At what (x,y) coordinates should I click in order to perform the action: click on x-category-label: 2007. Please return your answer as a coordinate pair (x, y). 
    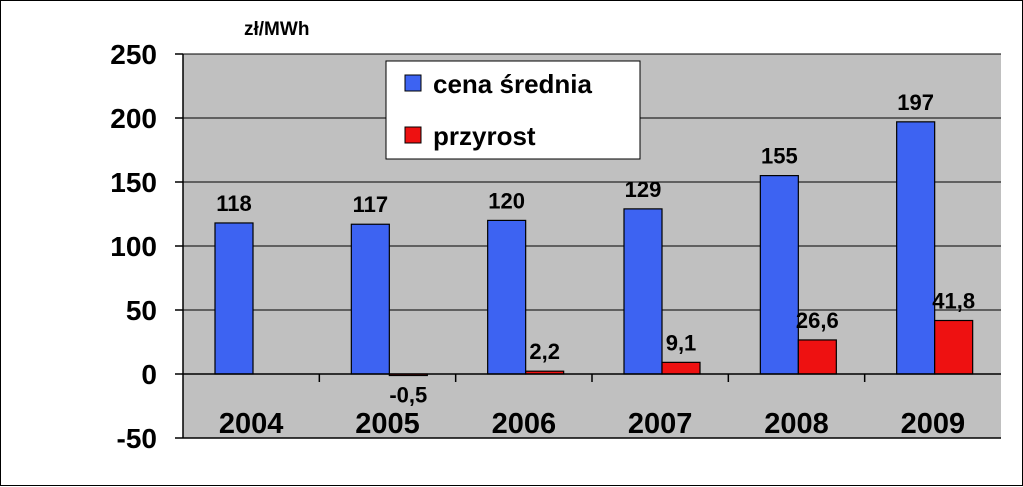
    Looking at the image, I should click on (660, 424).